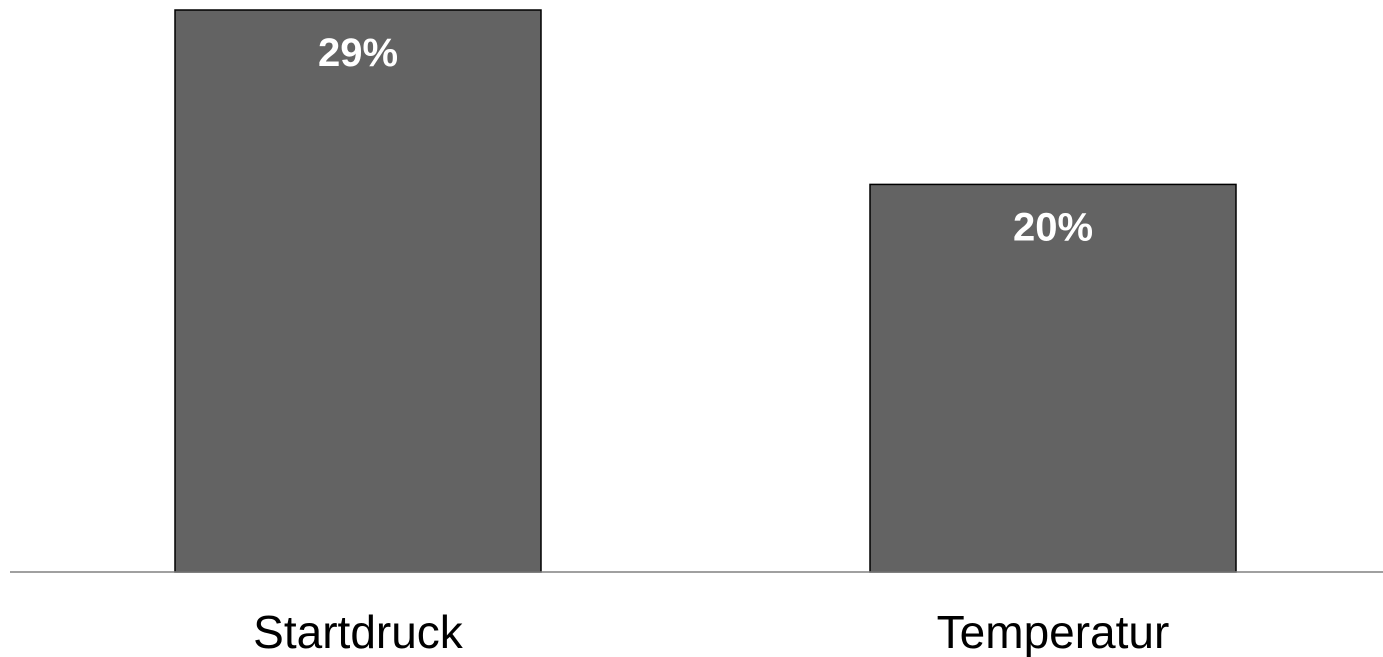 The image size is (1383, 657). Describe the element at coordinates (358, 631) in the screenshot. I see `x-tick-label-startdruck: Startdruck` at that location.